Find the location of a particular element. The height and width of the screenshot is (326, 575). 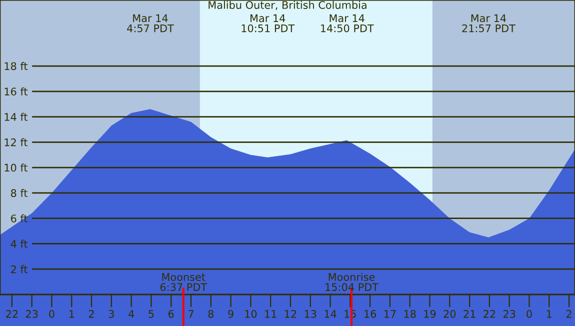

x-tick-label: 5 is located at coordinates (151, 314).